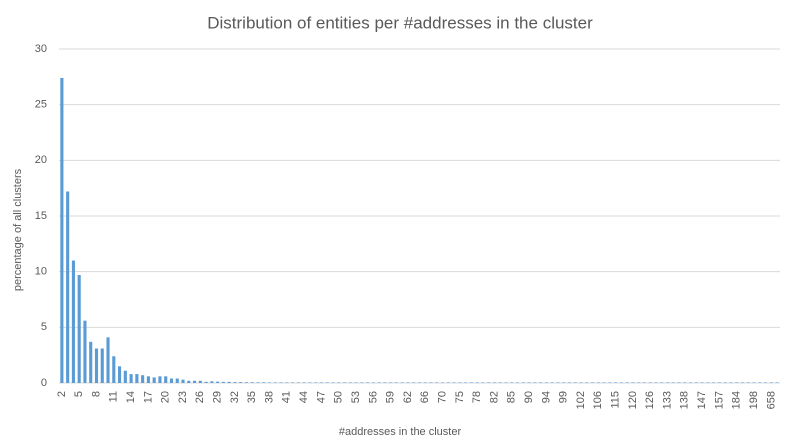 The image size is (800, 448). What do you see at coordinates (41, 160) in the screenshot?
I see `y-tick-label: 20` at bounding box center [41, 160].